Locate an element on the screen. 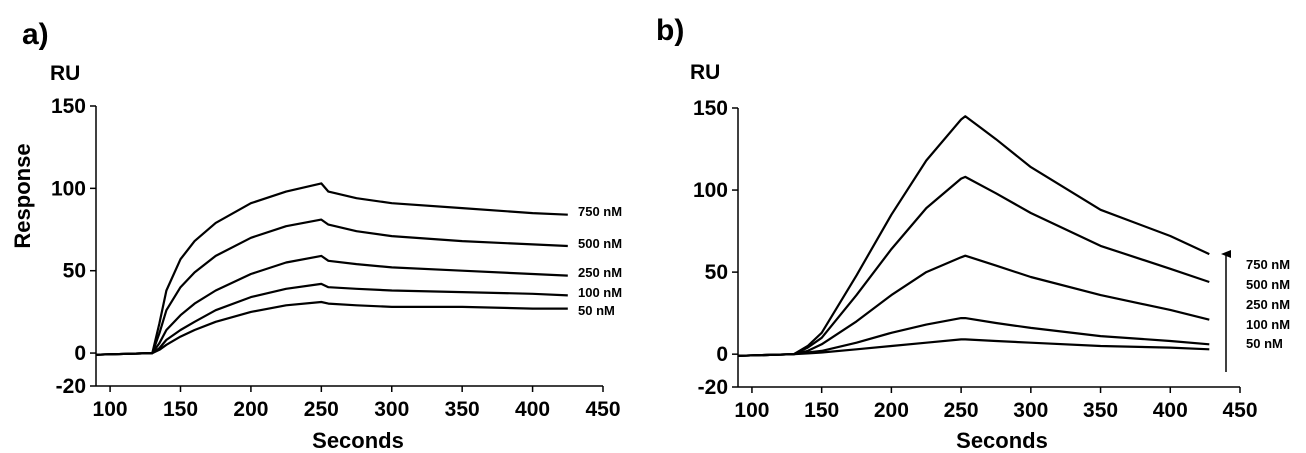  panel-label-b: b) is located at coordinates (670, 30).